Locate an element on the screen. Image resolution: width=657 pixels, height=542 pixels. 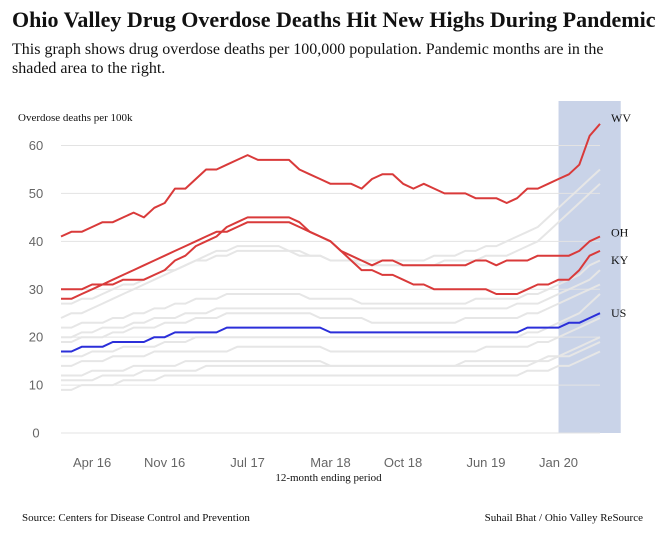
x-tick-oct-18: Oct 18 is located at coordinates (403, 462).